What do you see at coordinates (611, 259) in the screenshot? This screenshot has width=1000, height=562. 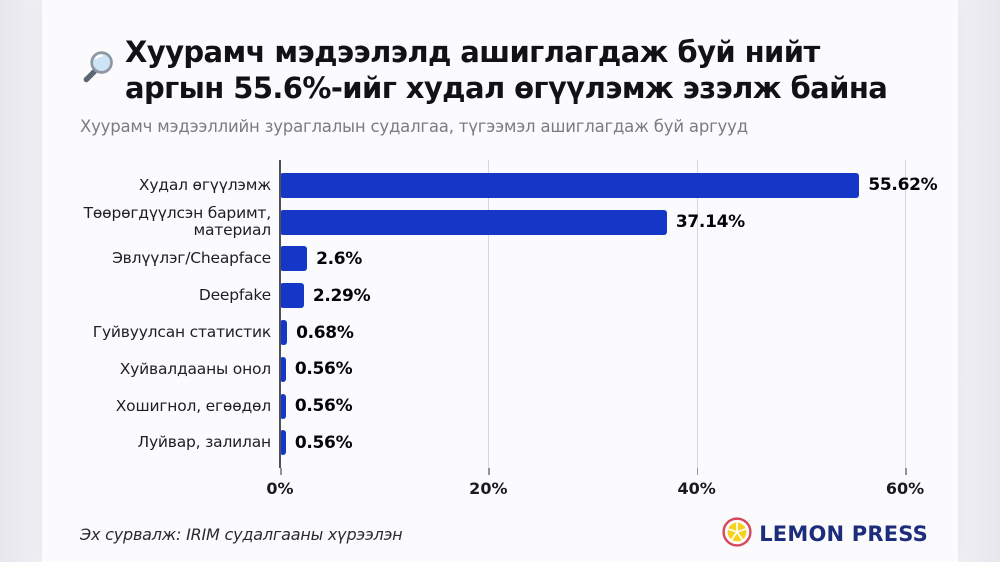 I see `bar-row: 2.6%` at bounding box center [611, 259].